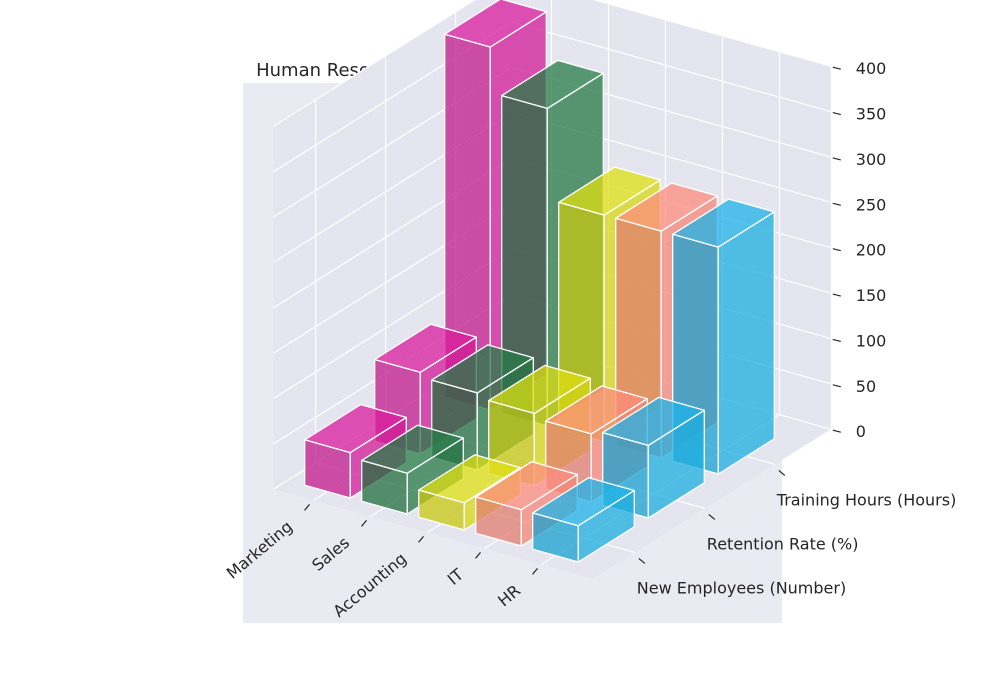  What do you see at coordinates (866, 386) in the screenshot?
I see `z-tick-label: 50` at bounding box center [866, 386].